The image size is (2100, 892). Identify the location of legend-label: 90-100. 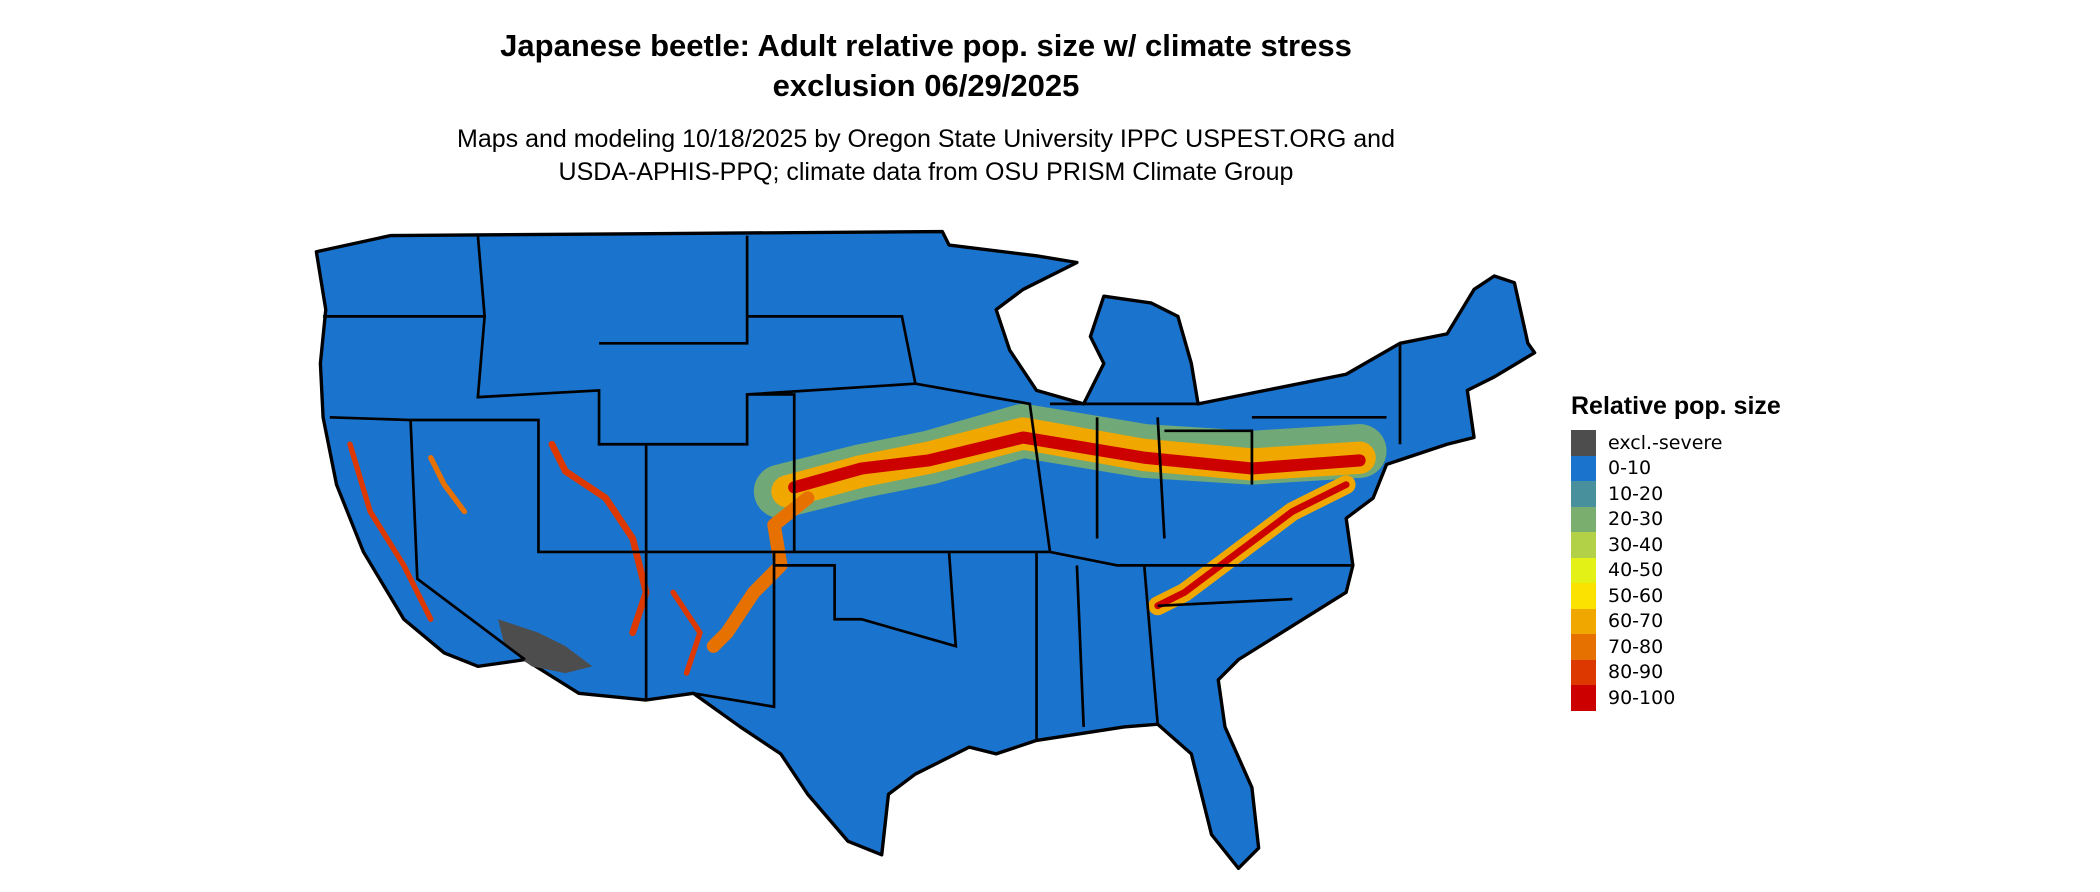
(1642, 697).